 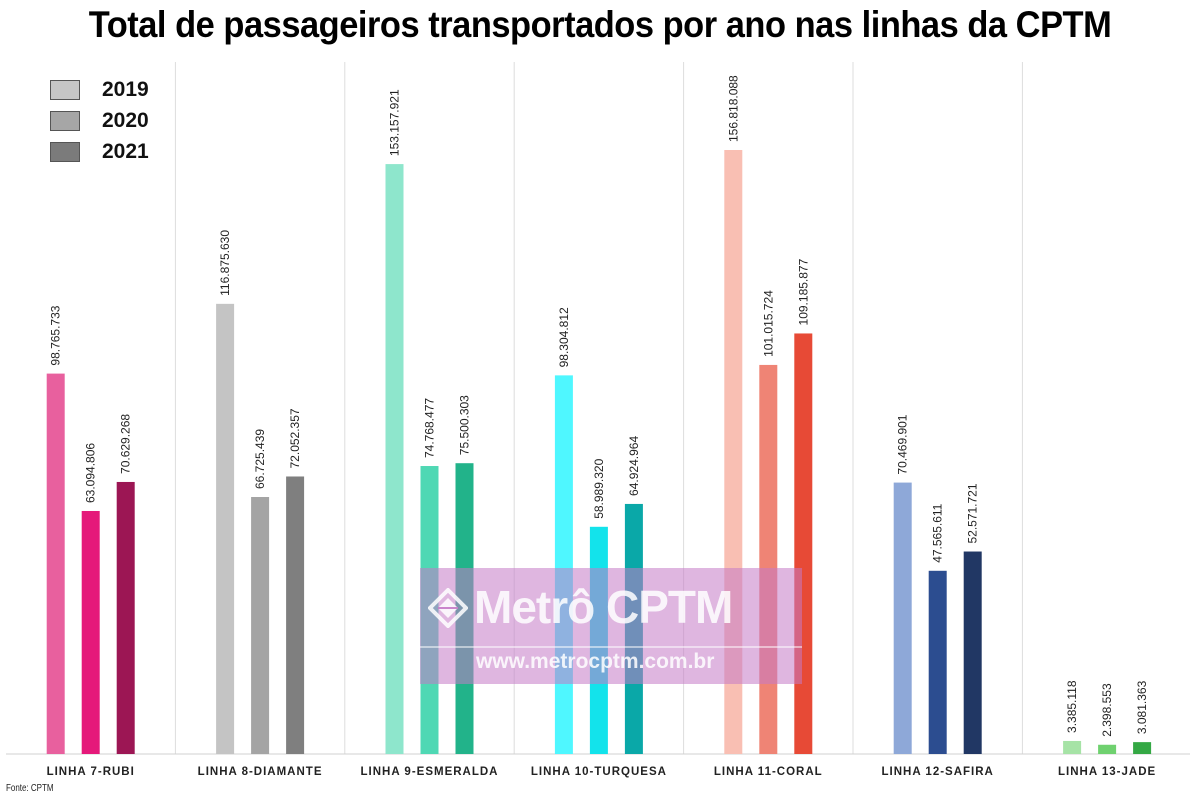 I want to click on x-tick-label: LINHA 11-CORAL, so click(x=768, y=772).